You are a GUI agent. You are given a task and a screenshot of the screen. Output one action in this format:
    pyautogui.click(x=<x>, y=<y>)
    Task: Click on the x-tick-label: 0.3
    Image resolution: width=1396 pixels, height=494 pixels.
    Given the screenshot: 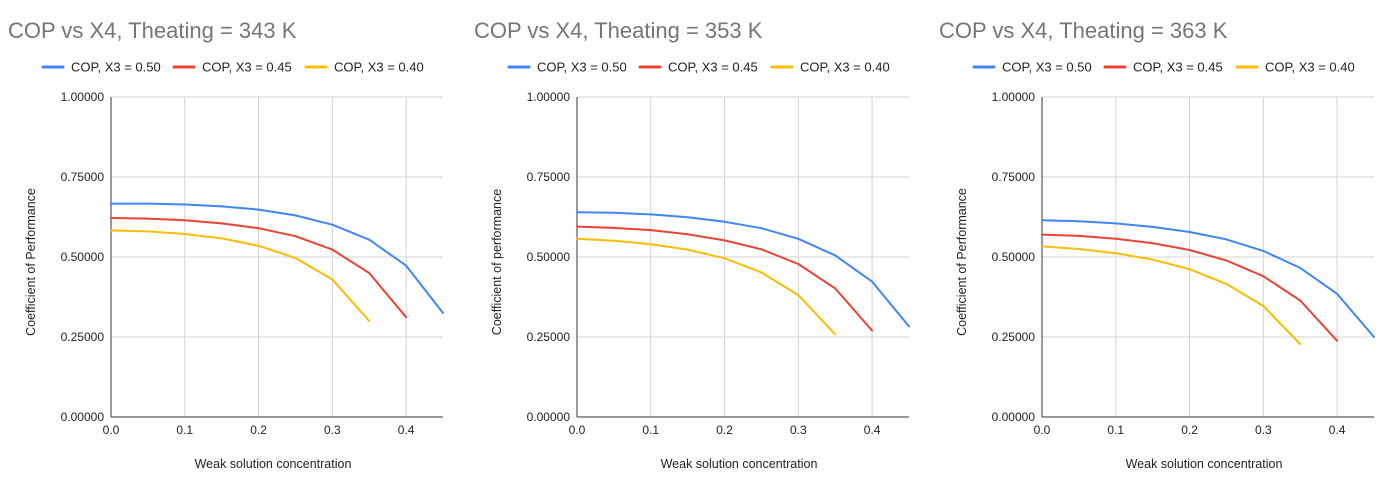 What is the action you would take?
    pyautogui.click(x=332, y=430)
    